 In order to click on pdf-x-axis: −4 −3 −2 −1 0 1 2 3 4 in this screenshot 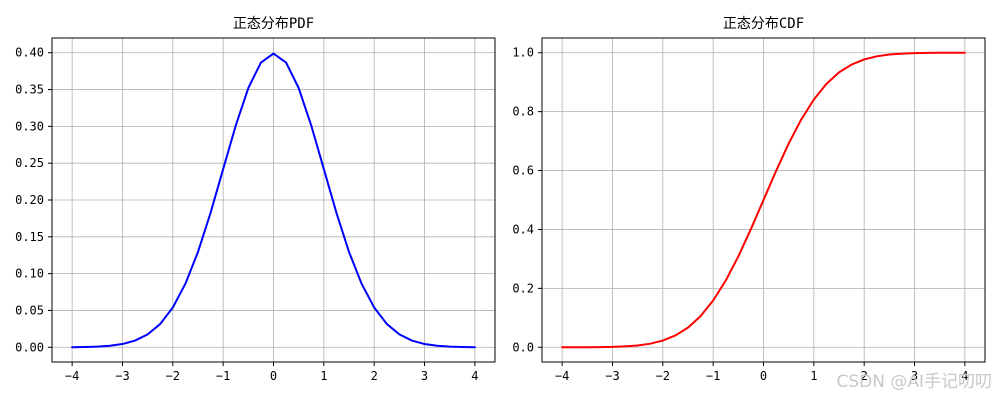, I will do `click(271, 372)`.